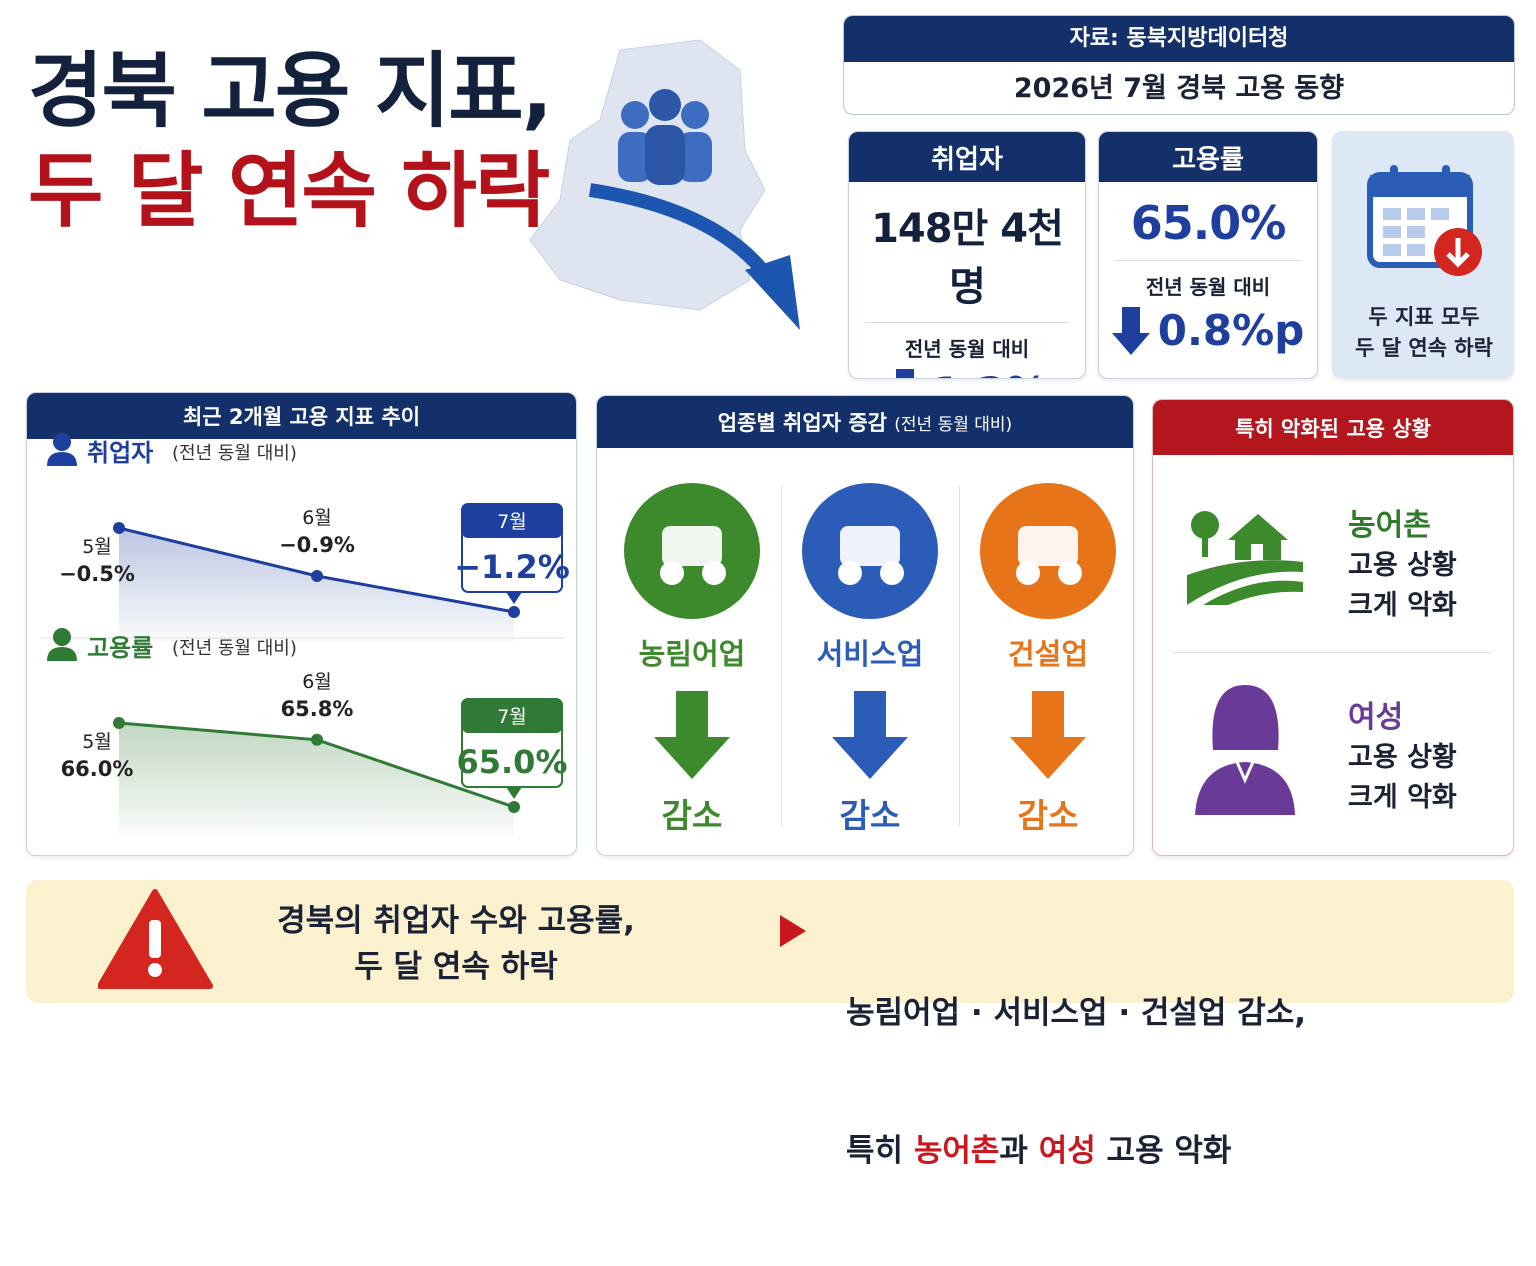 The image size is (1536, 1266). I want to click on value-label: −1.2%, so click(512, 567).